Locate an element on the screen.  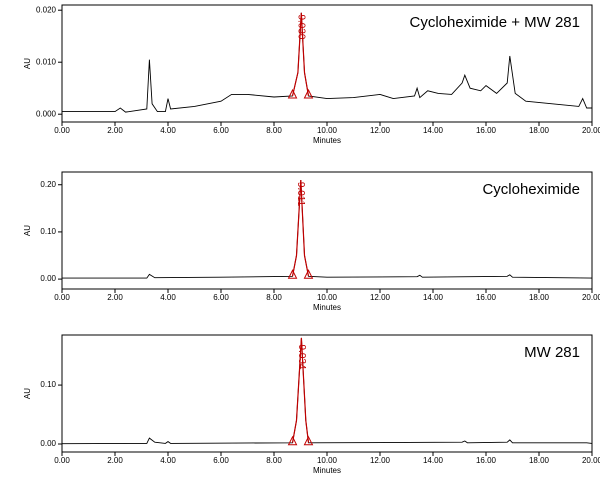
y-tick-label: 0.20 is located at coordinates (48, 184).